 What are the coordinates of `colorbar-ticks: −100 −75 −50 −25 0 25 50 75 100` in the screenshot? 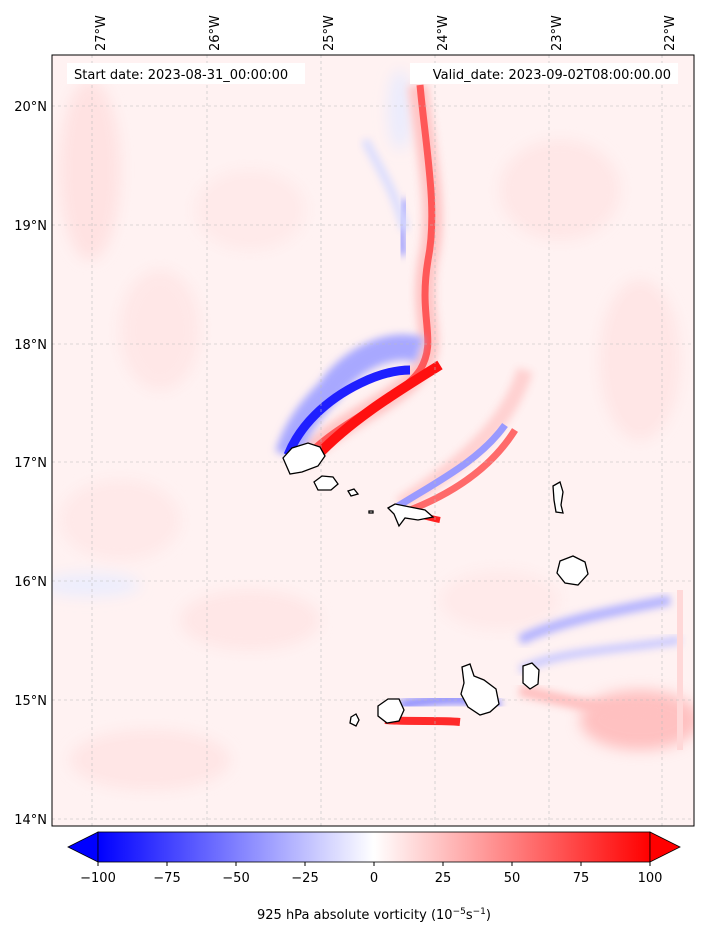 It's located at (371, 874).